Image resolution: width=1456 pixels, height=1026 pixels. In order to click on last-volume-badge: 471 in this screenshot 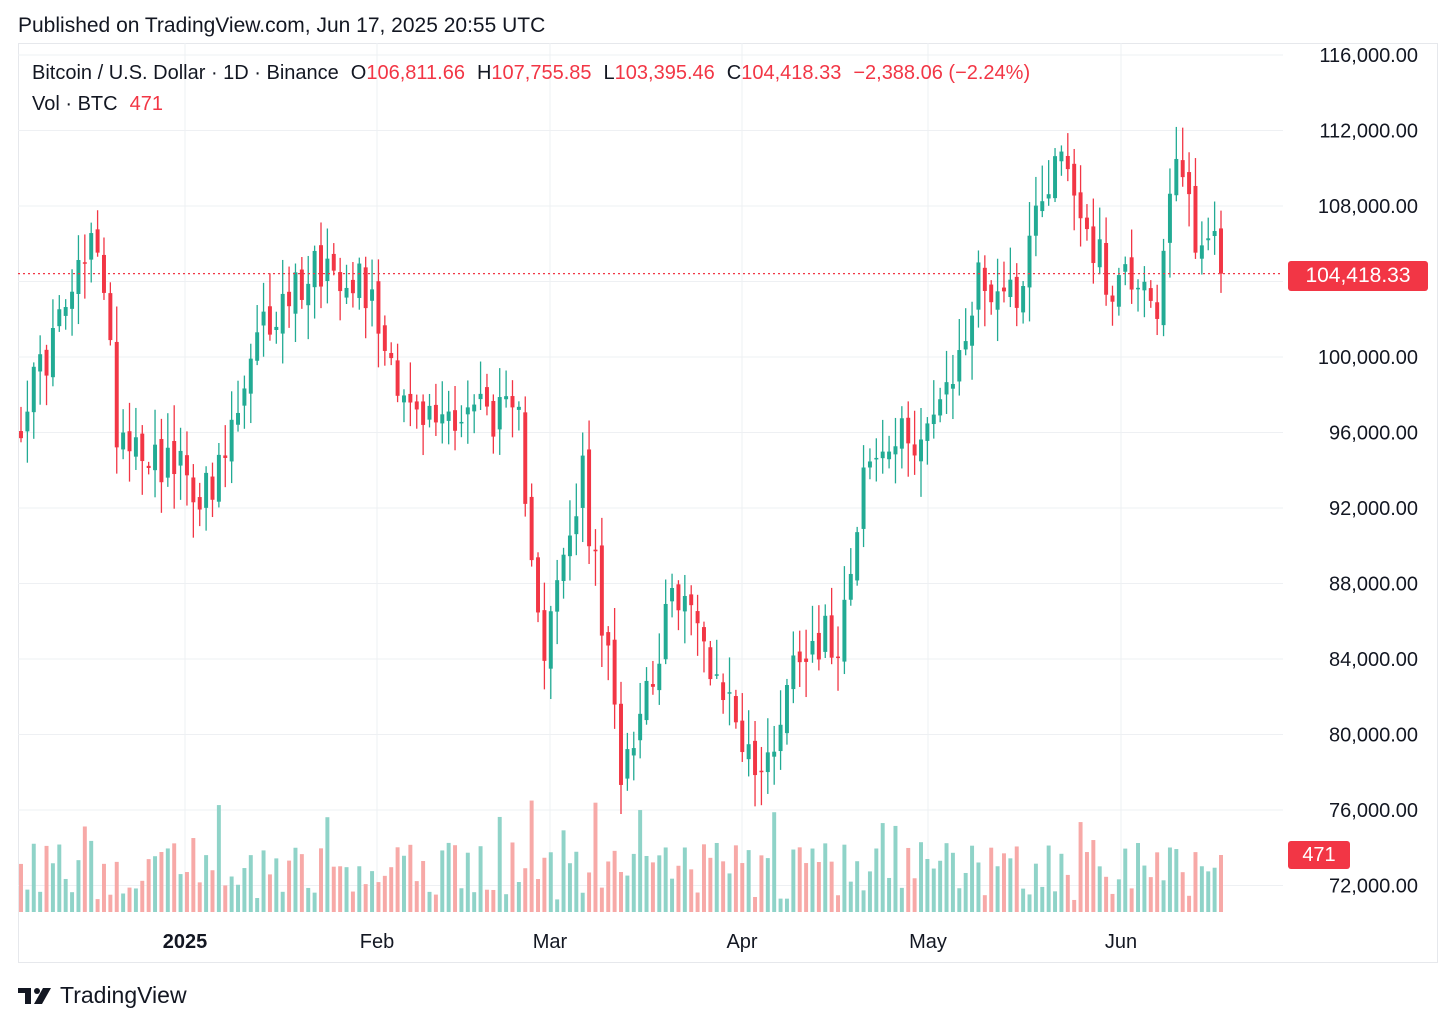, I will do `click(1319, 855)`.